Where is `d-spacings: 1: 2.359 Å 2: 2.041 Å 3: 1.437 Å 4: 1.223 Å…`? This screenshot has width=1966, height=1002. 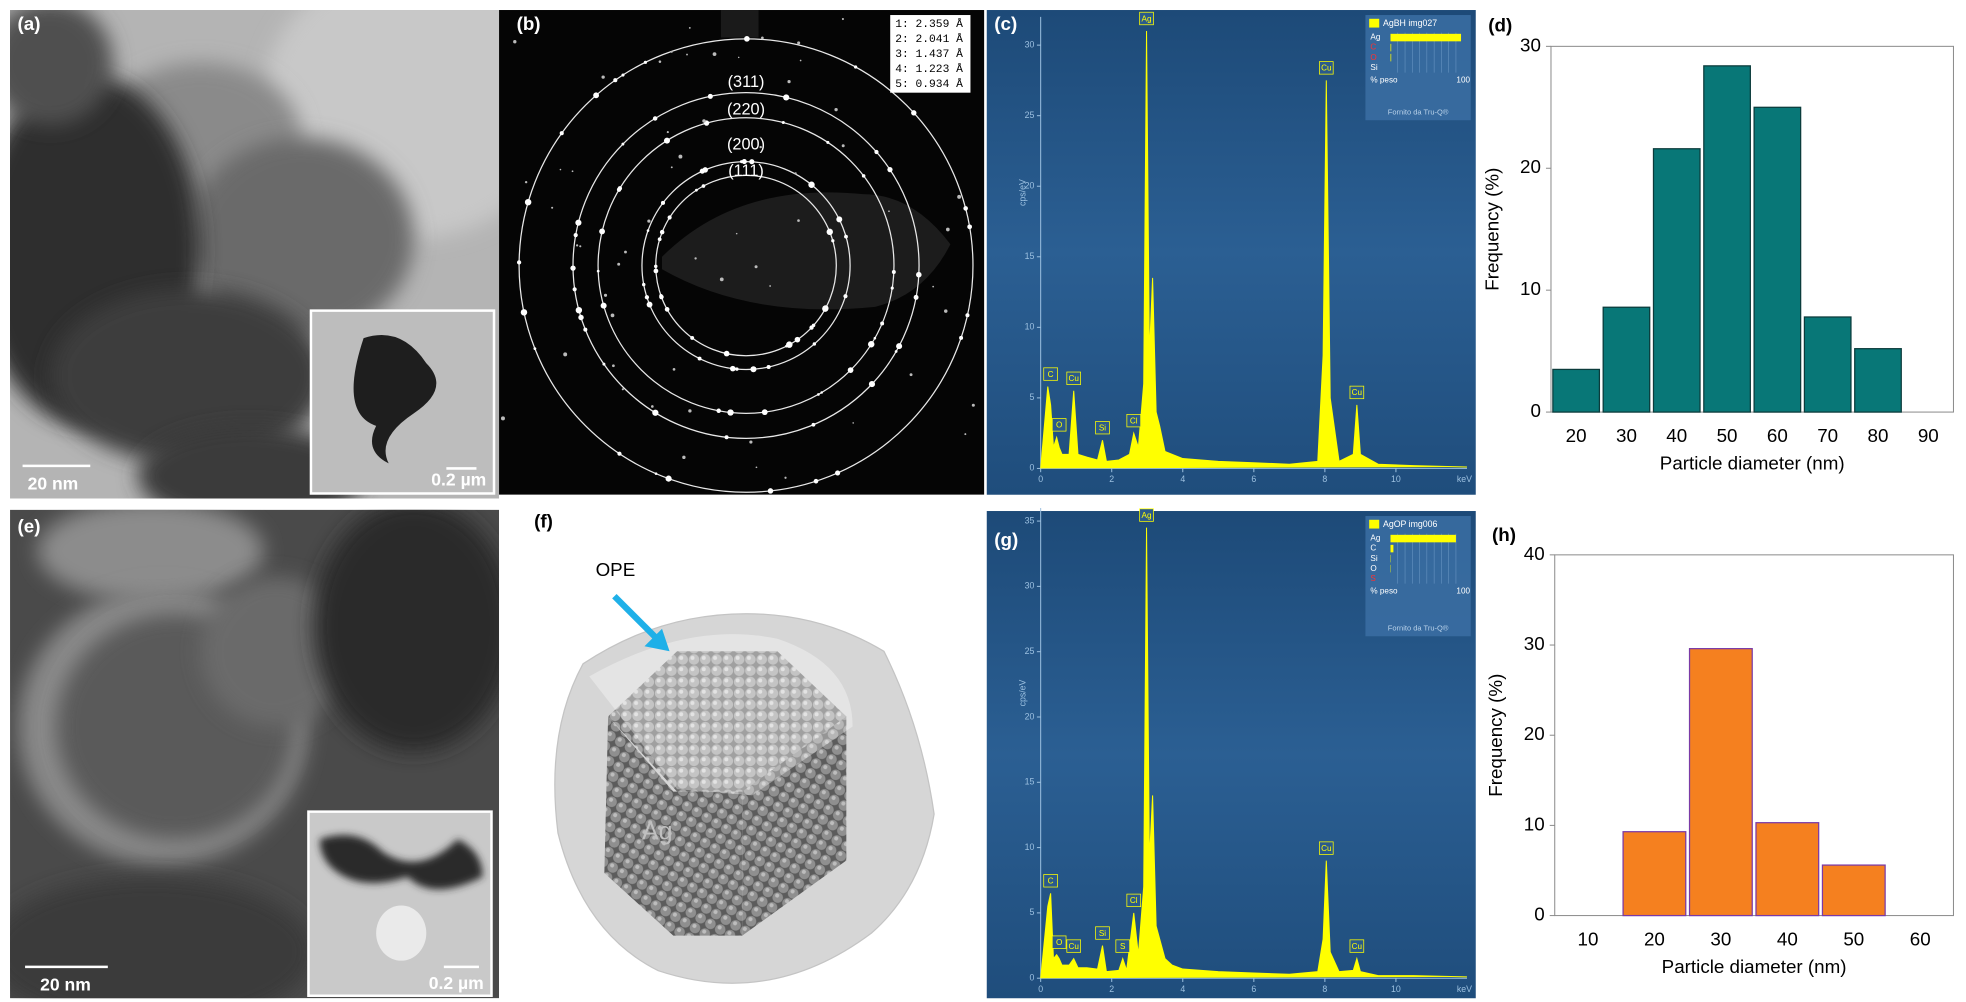
d-spacings: 1: 2.359 Å 2: 2.041 Å 3: 1.437 Å 4: 1.223 Å… is located at coordinates (929, 54).